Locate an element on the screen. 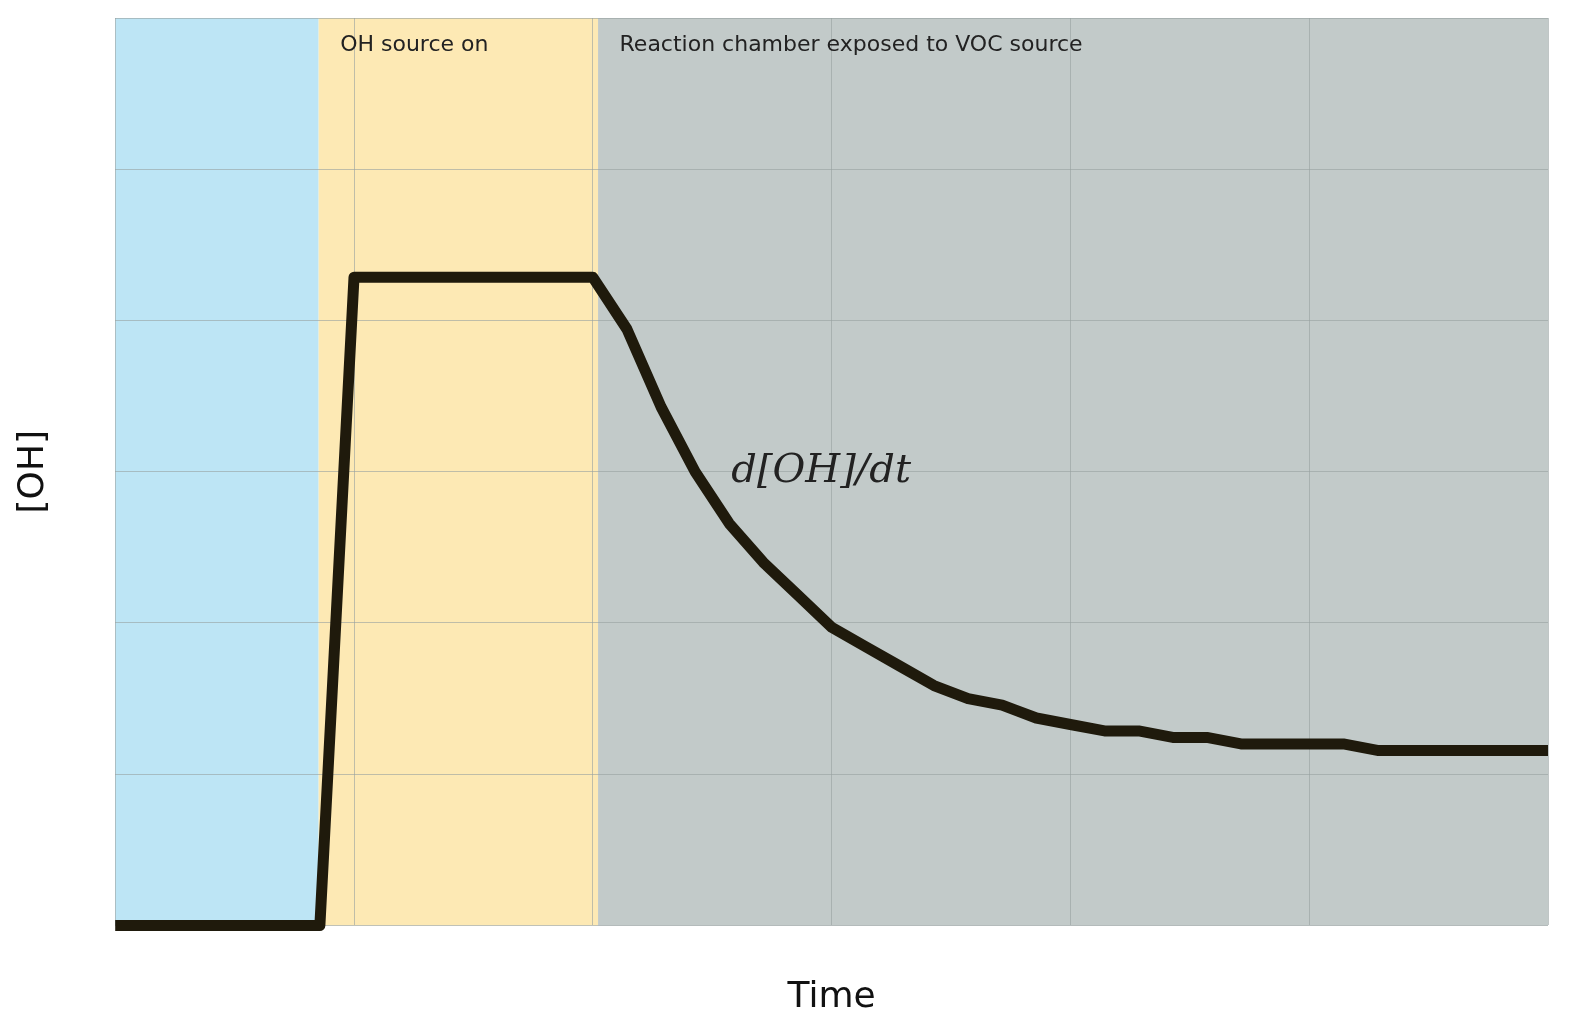 The width and height of the screenshot is (1573, 1034). annotation: d[OH]/dt is located at coordinates (821, 468).